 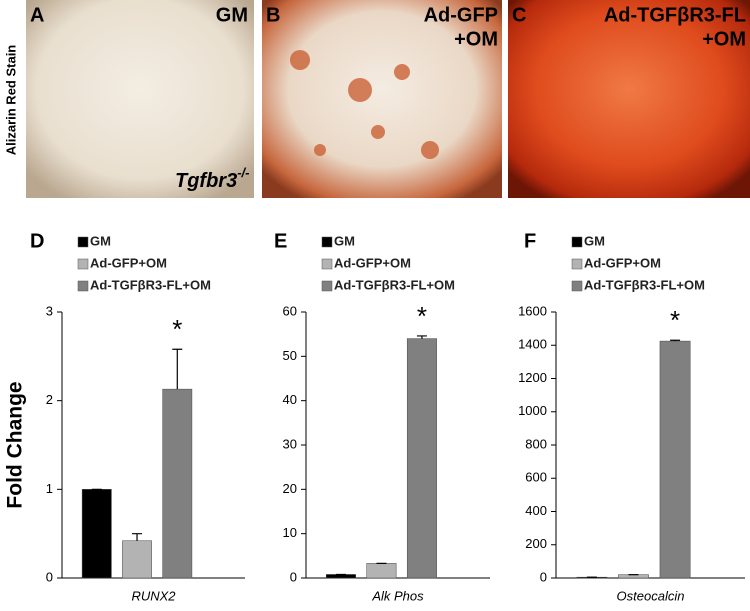 What do you see at coordinates (49, 399) in the screenshot?
I see `y-tick-label: 2` at bounding box center [49, 399].